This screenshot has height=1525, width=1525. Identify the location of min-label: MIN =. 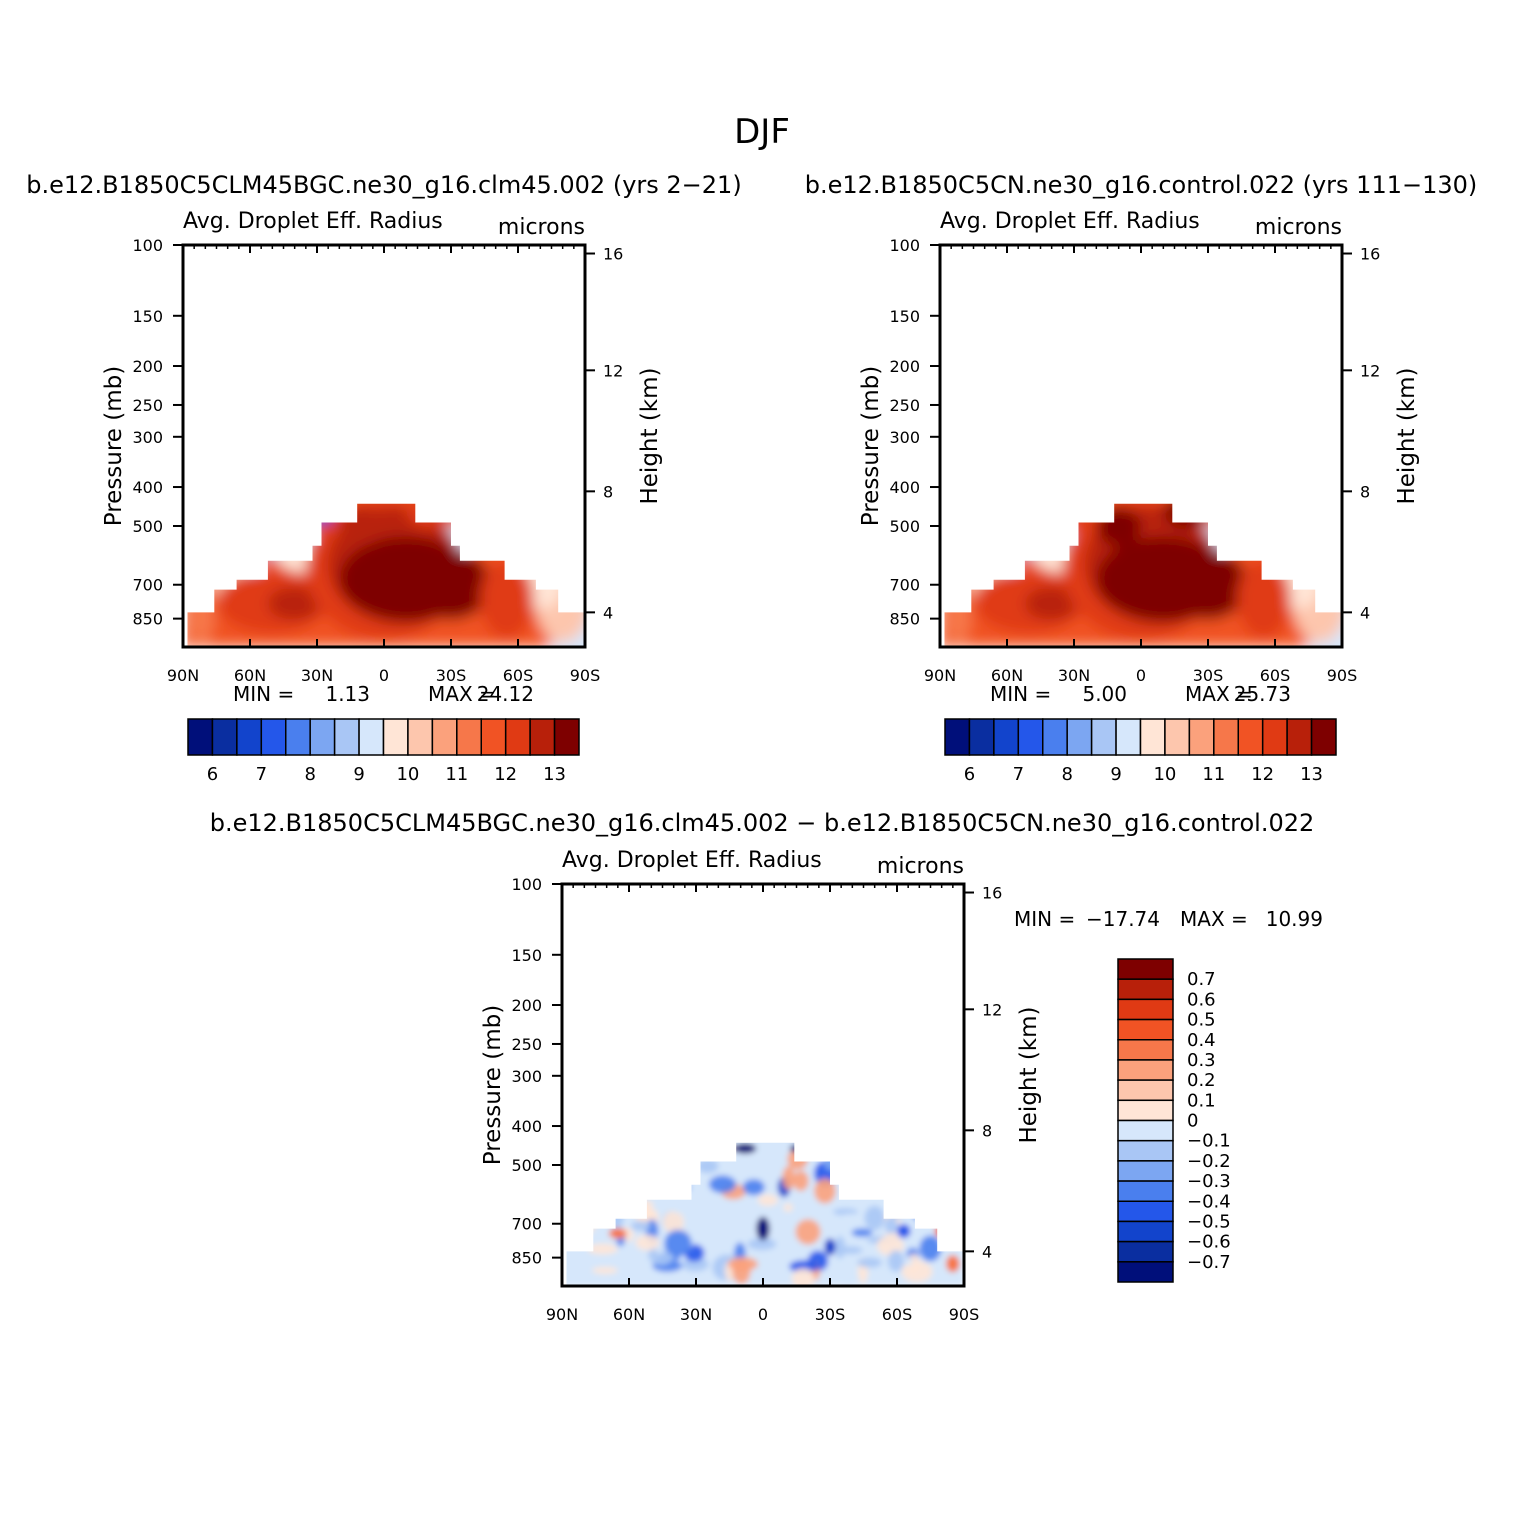
(1044, 919).